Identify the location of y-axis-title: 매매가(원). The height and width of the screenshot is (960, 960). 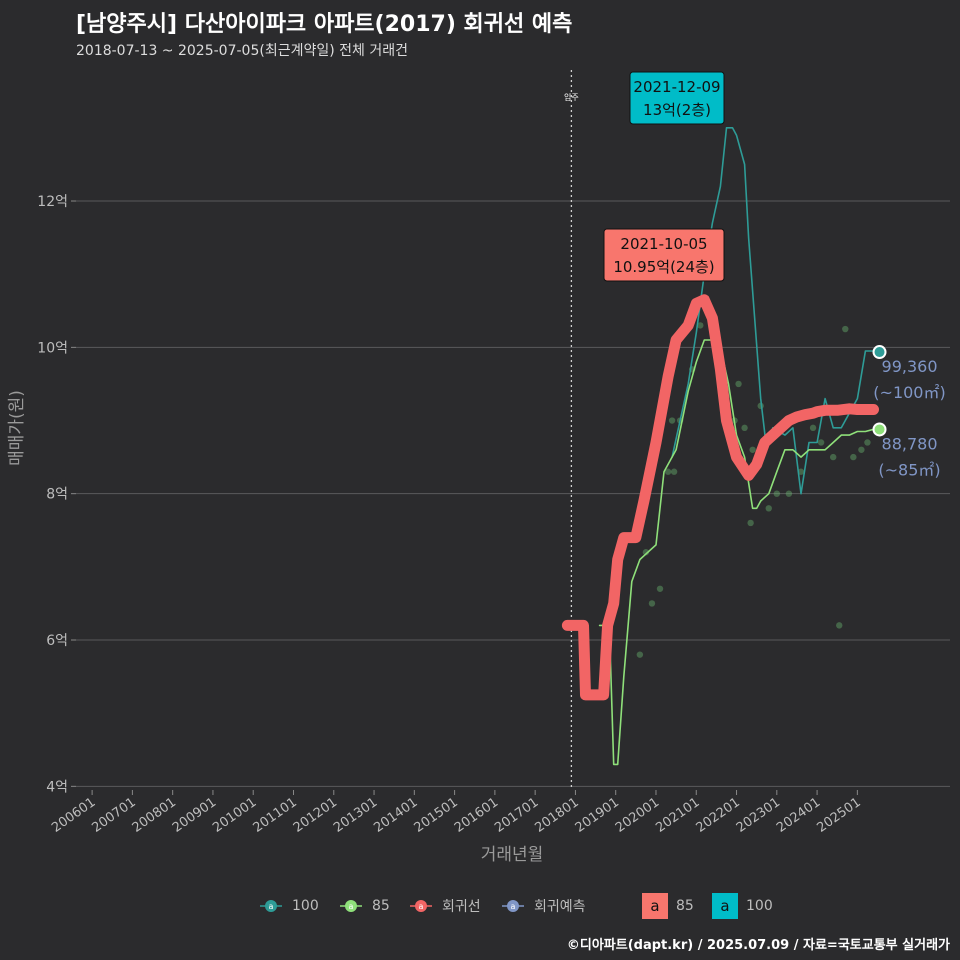
(17, 428).